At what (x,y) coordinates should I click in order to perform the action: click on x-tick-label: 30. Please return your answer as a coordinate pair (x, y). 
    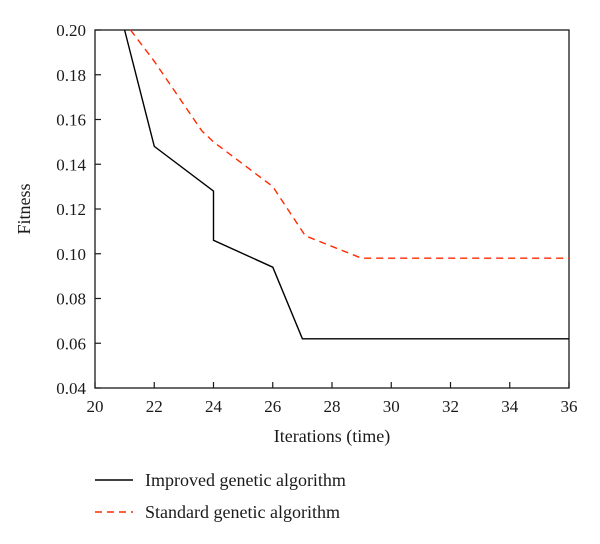
    Looking at the image, I should click on (391, 406).